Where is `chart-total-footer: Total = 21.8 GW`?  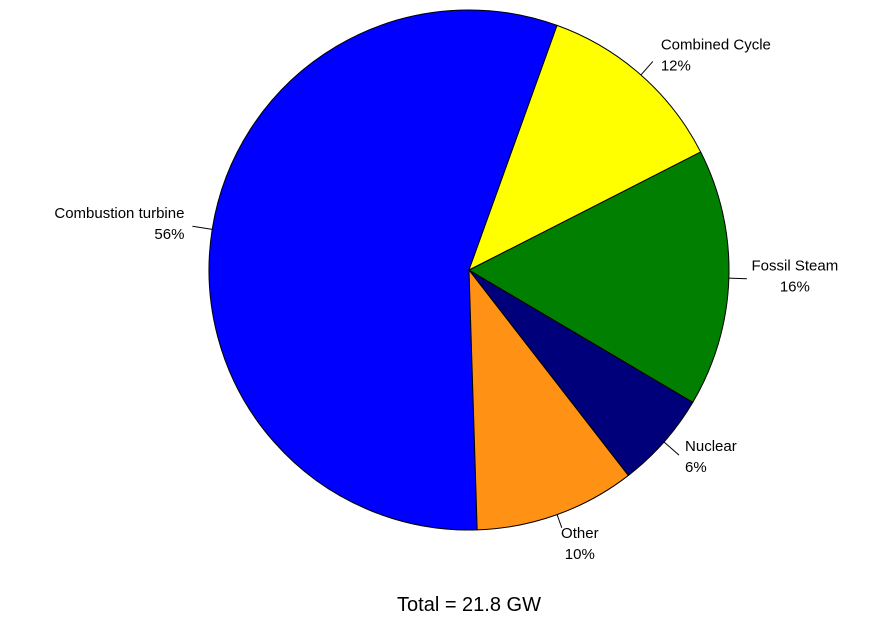 chart-total-footer: Total = 21.8 GW is located at coordinates (469, 605).